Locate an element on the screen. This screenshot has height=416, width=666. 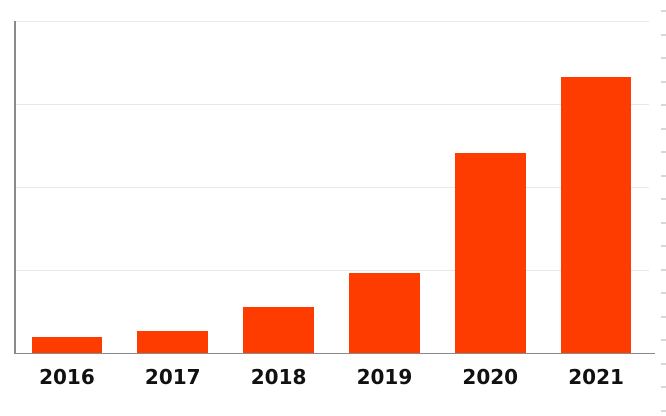
bar-2019 is located at coordinates (384, 313).